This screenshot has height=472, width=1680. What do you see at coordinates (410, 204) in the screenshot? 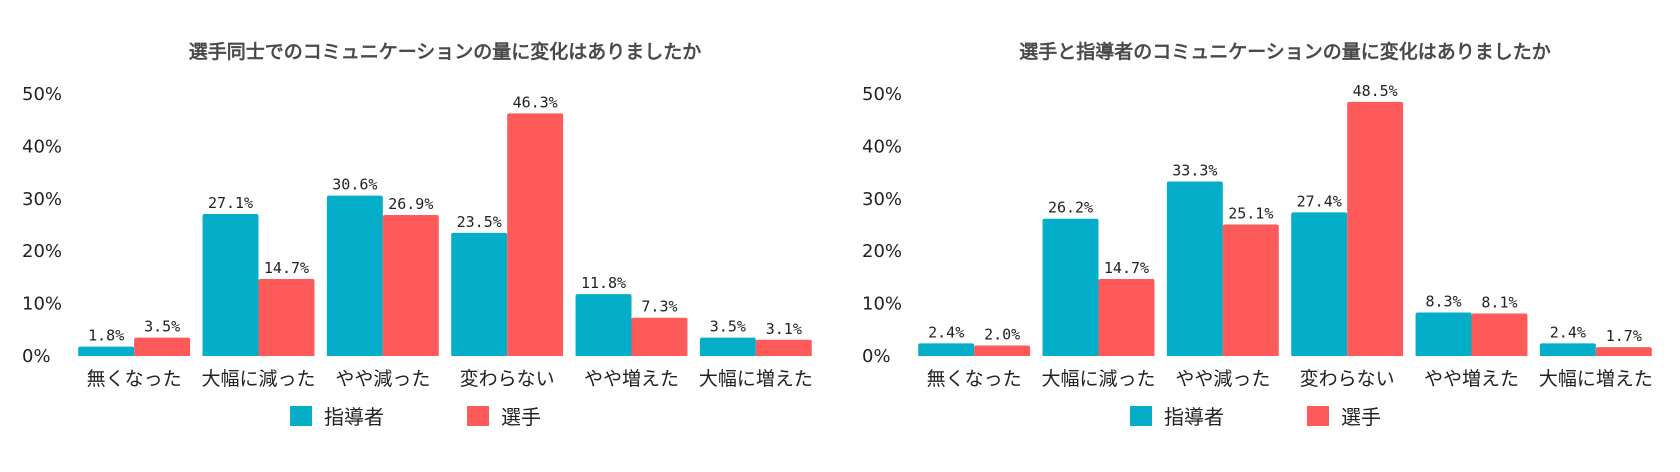
I see `data-label: 26.9%` at bounding box center [410, 204].